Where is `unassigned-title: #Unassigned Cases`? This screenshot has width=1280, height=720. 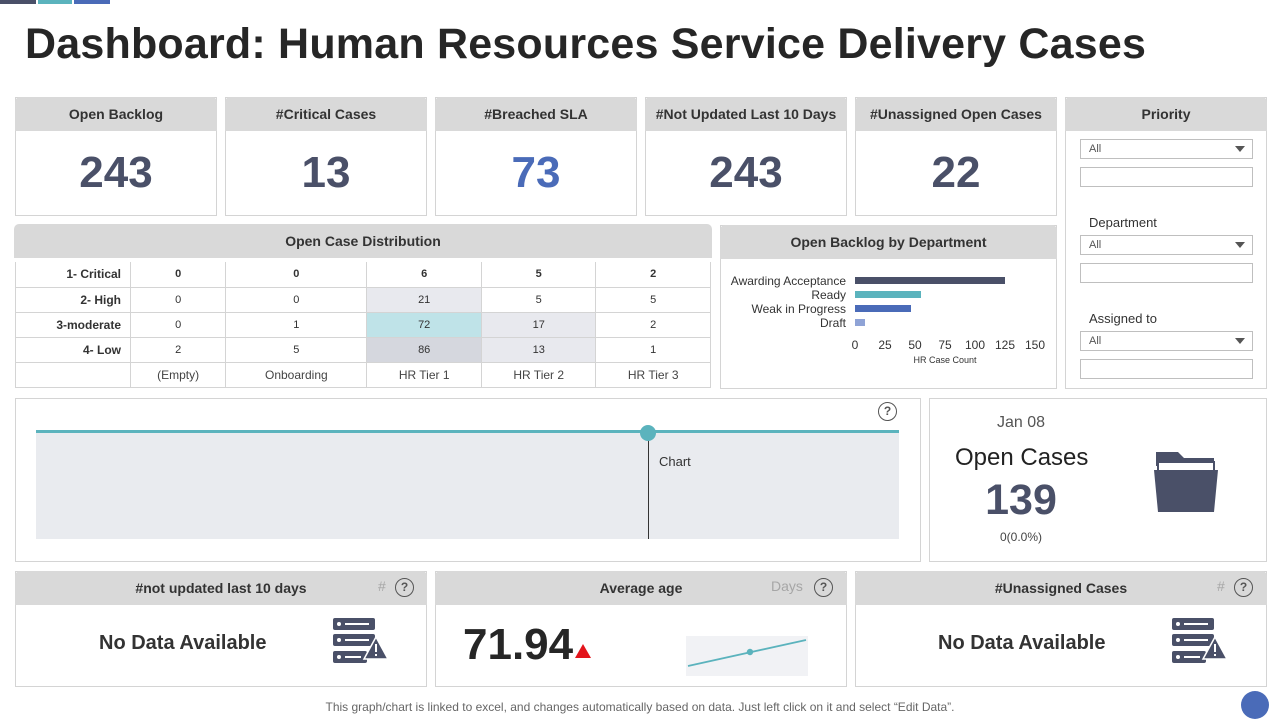 unassigned-title: #Unassigned Cases is located at coordinates (1061, 588).